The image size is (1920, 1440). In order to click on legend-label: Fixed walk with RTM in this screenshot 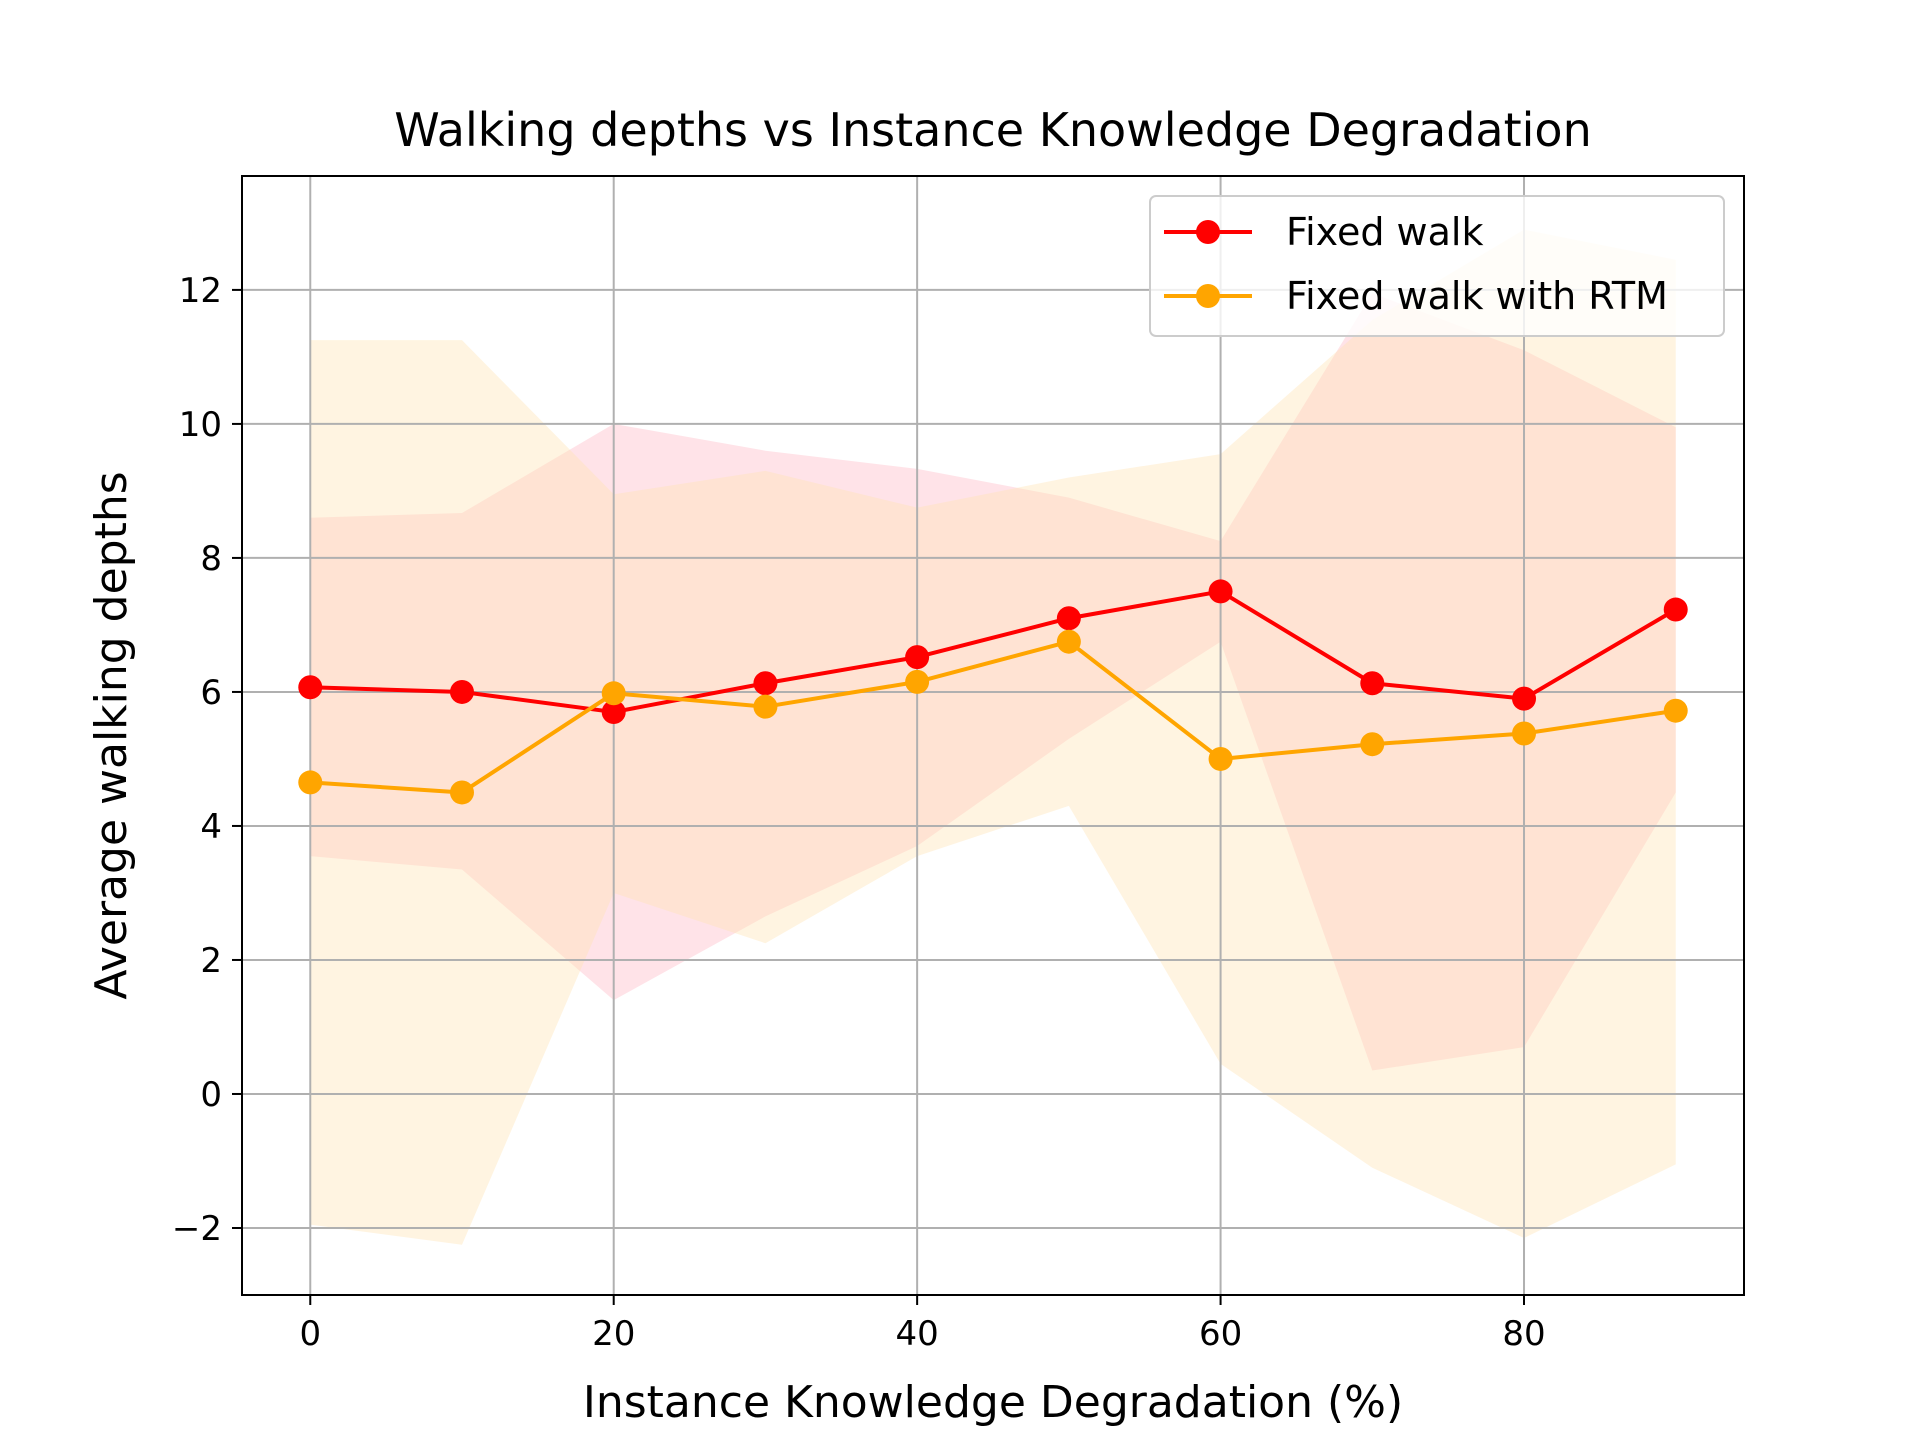, I will do `click(1477, 296)`.